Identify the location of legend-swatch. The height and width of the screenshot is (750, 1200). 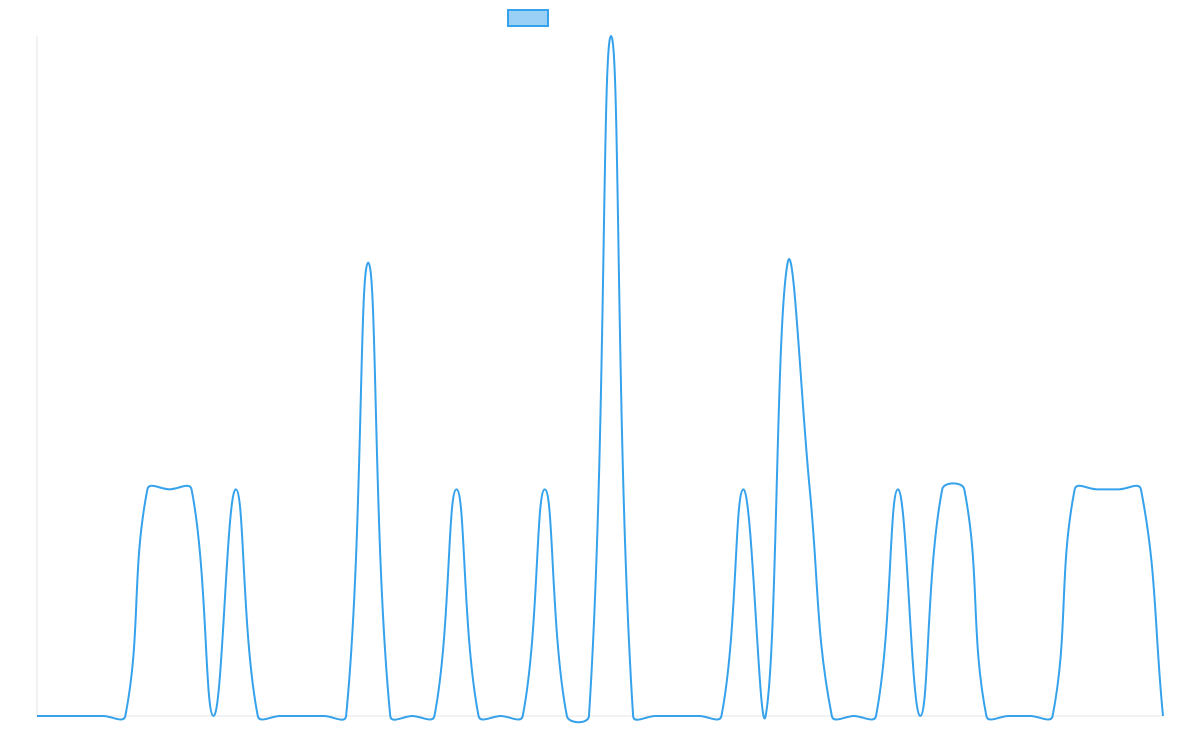
(528, 18).